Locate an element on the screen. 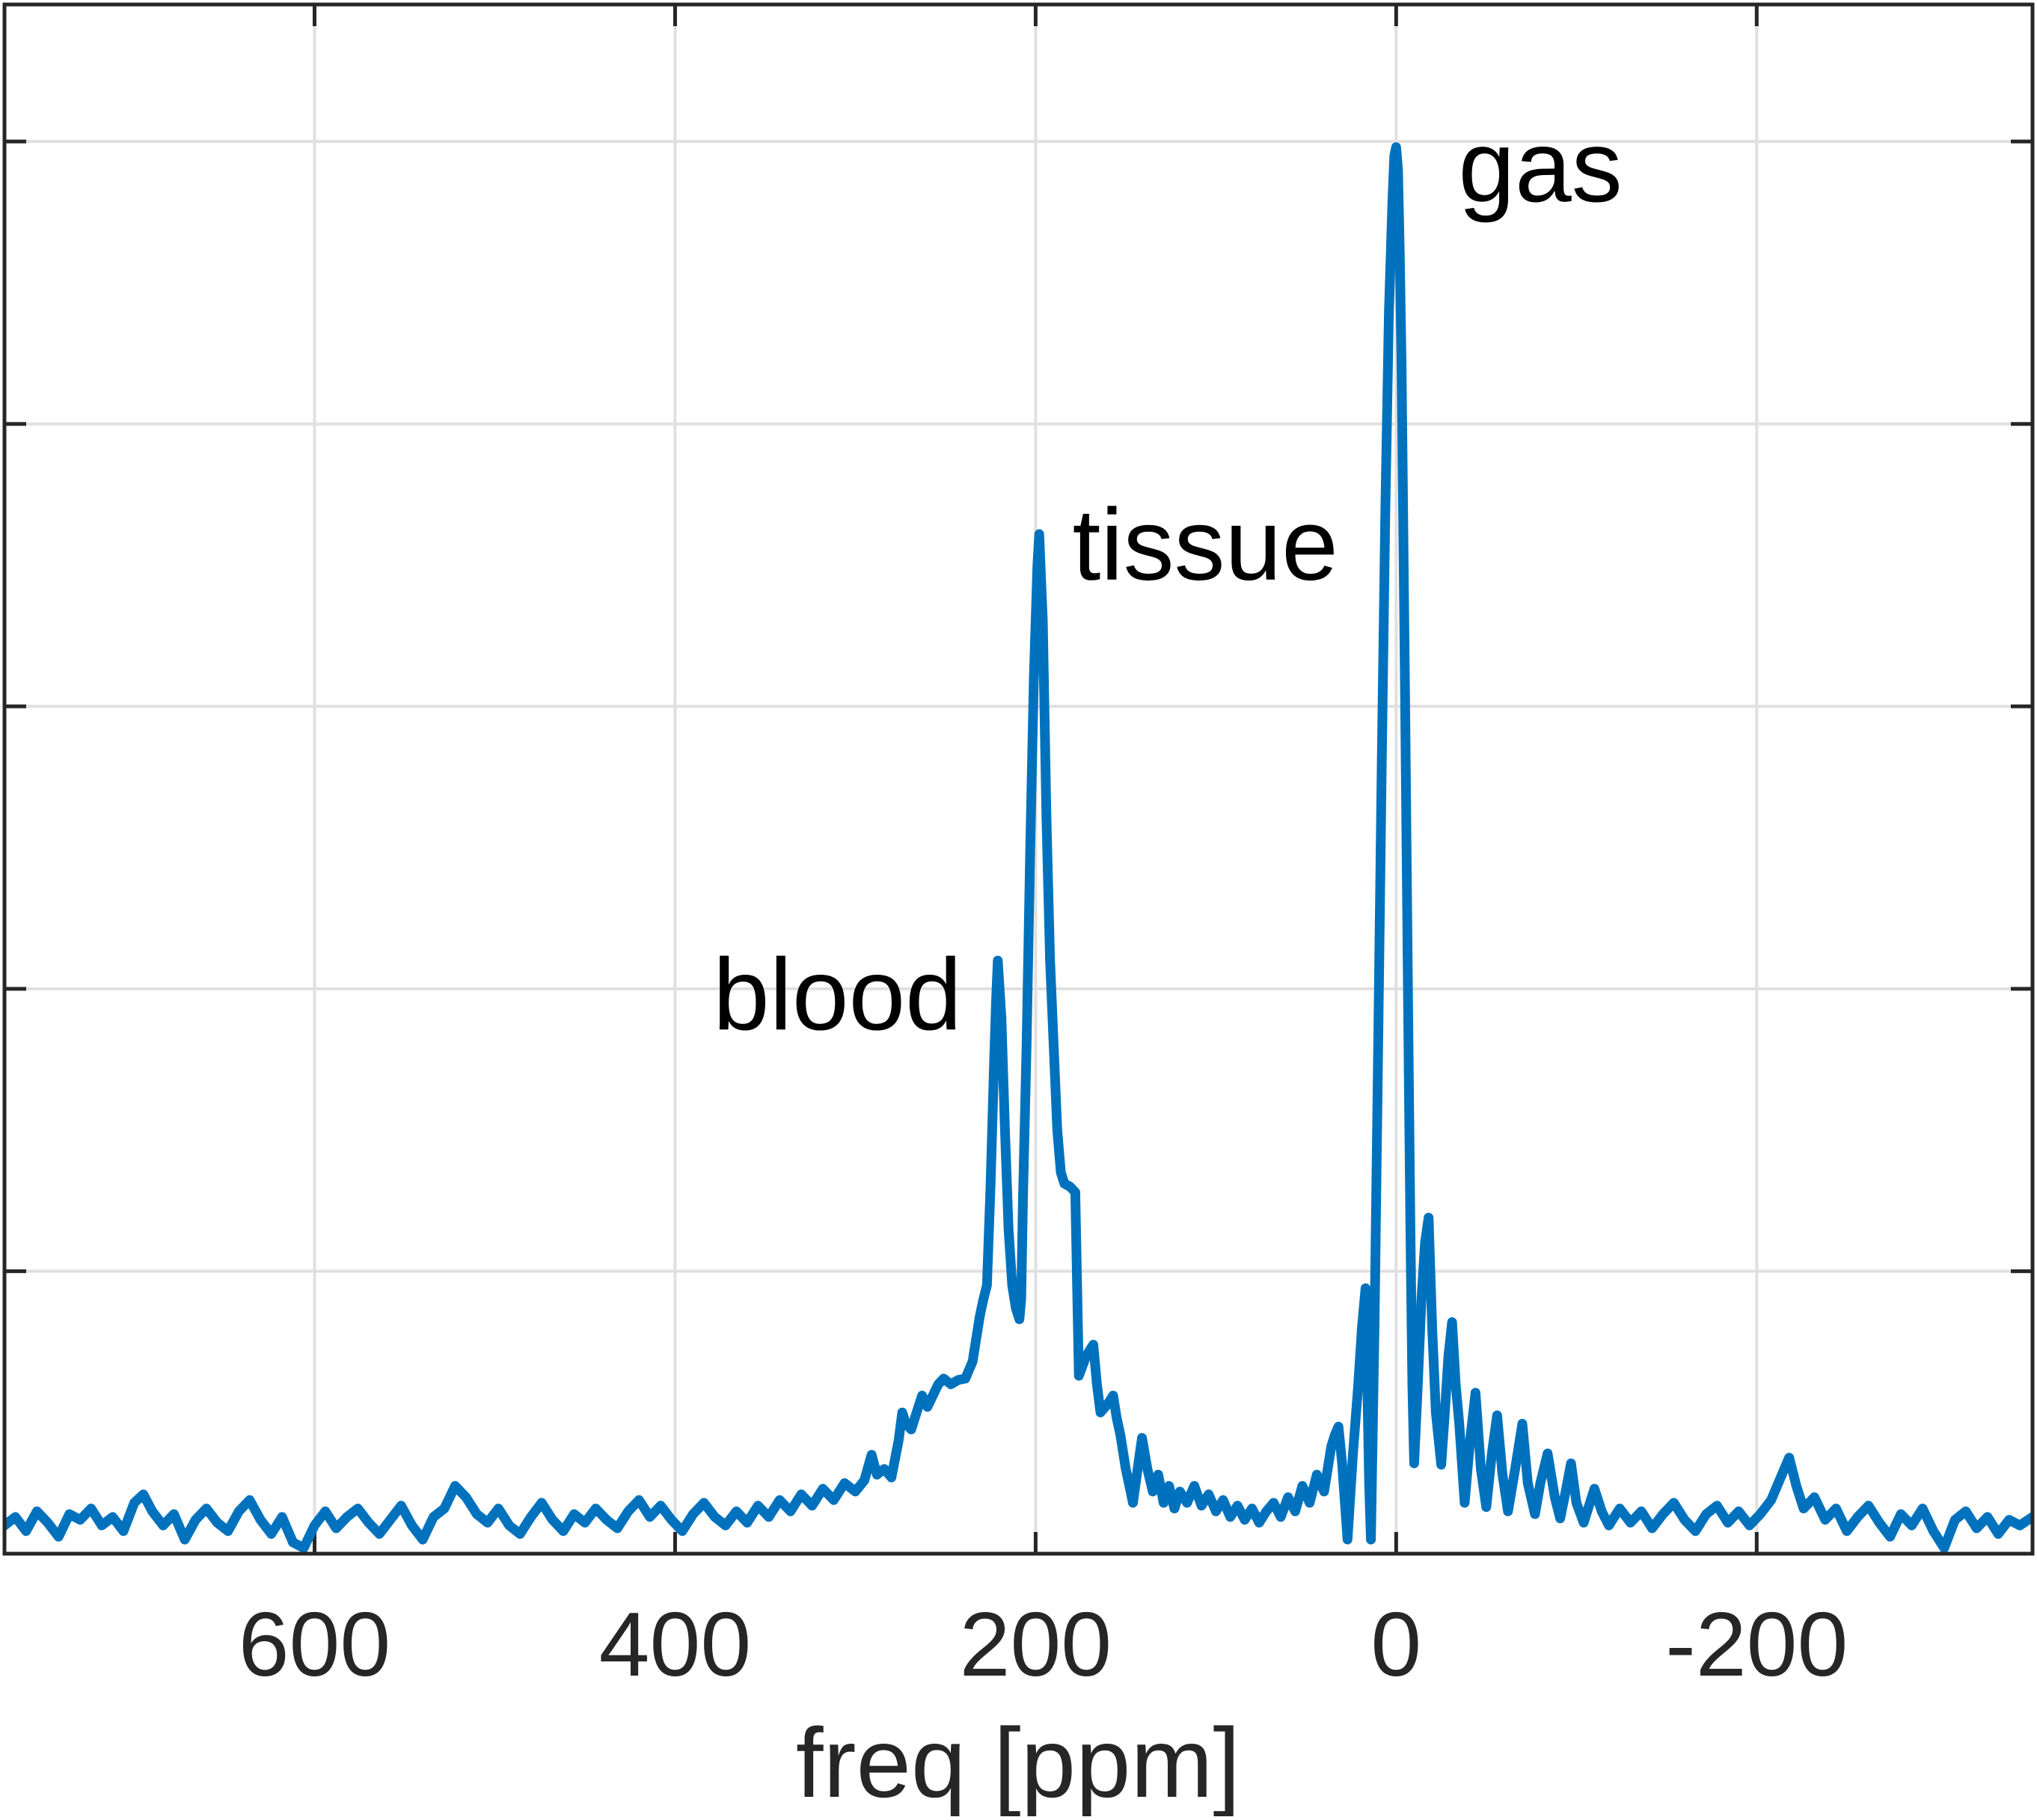 The image size is (2037, 1820). x-tick-label: 0 is located at coordinates (1395, 1644).